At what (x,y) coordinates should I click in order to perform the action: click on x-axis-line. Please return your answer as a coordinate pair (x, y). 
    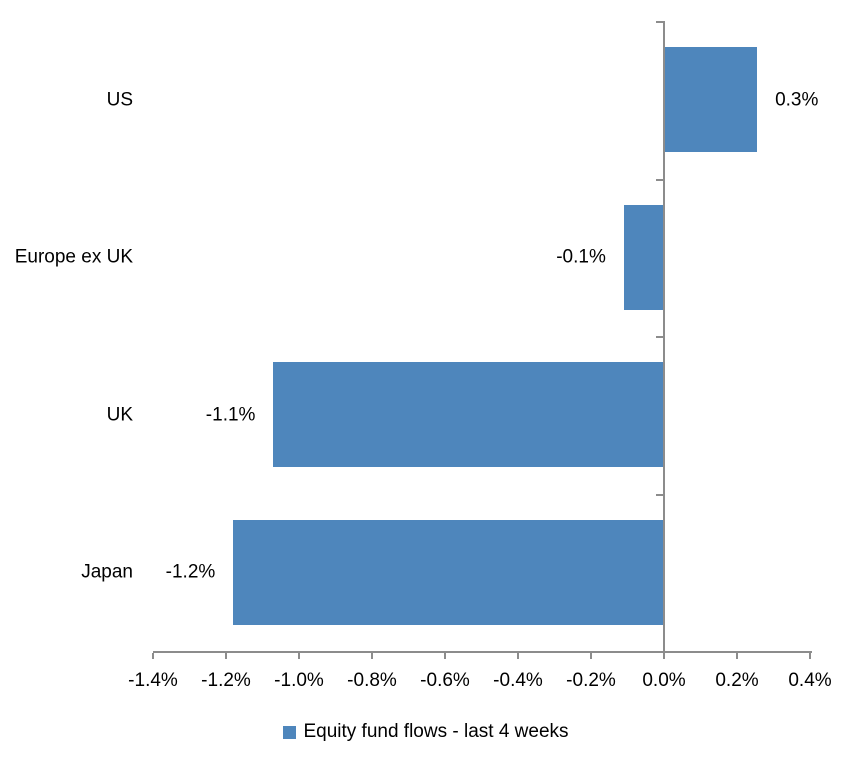
    Looking at the image, I should click on (482, 652).